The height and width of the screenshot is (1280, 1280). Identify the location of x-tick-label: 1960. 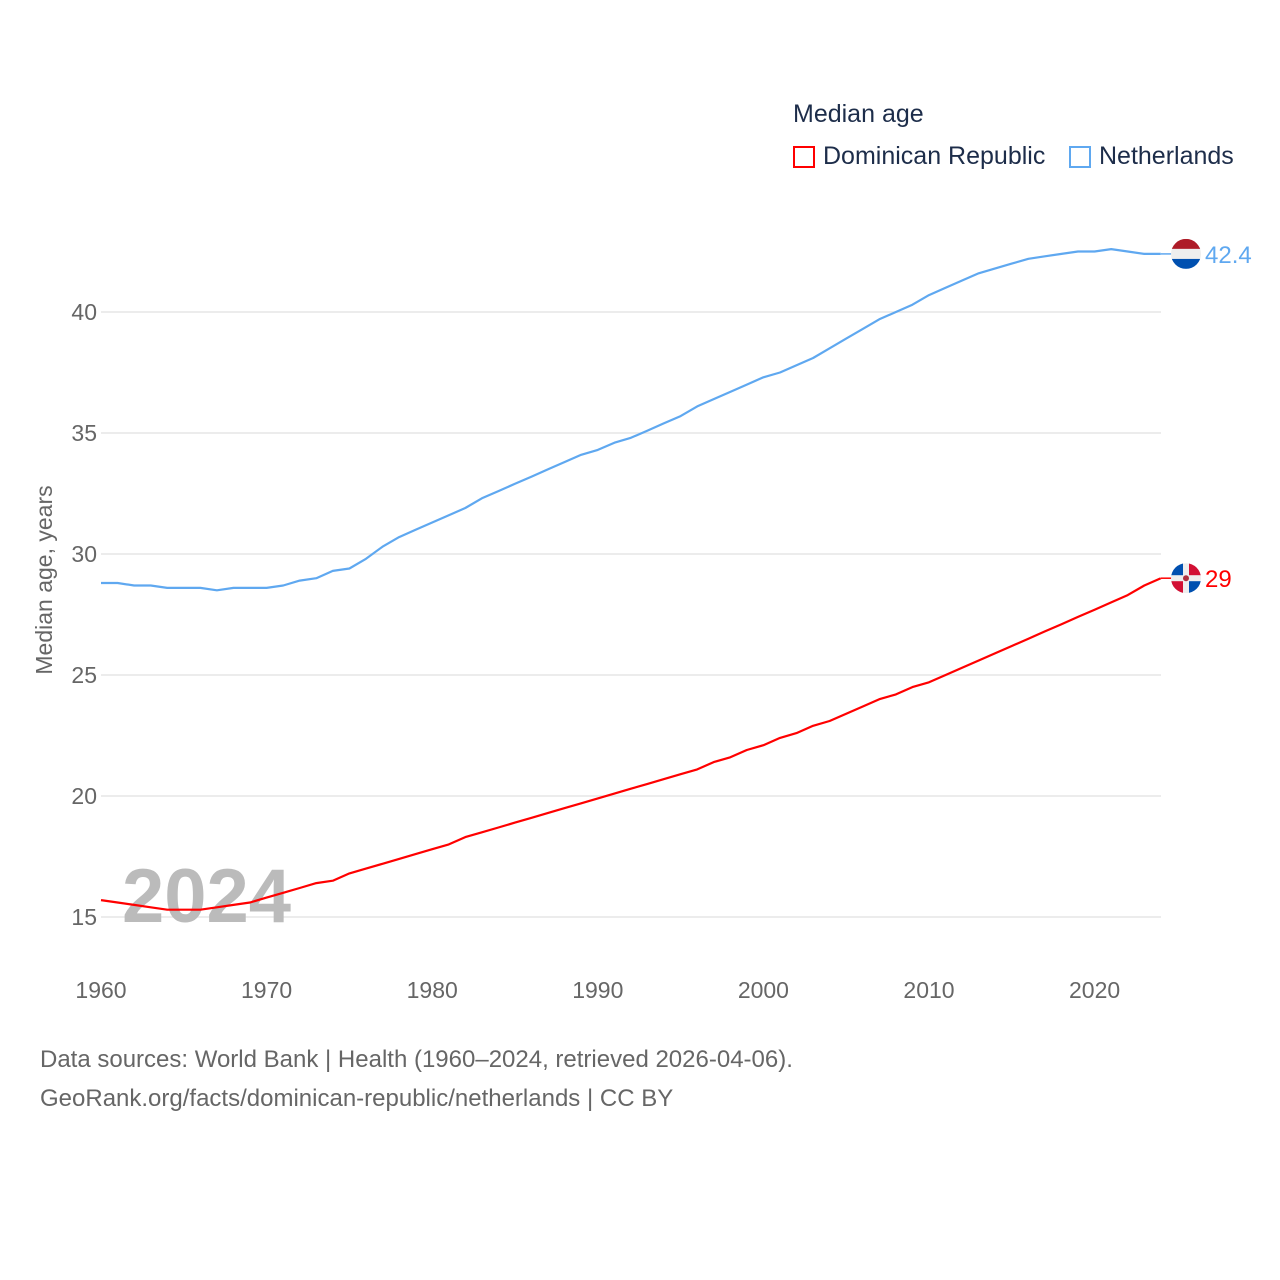
(100, 990).